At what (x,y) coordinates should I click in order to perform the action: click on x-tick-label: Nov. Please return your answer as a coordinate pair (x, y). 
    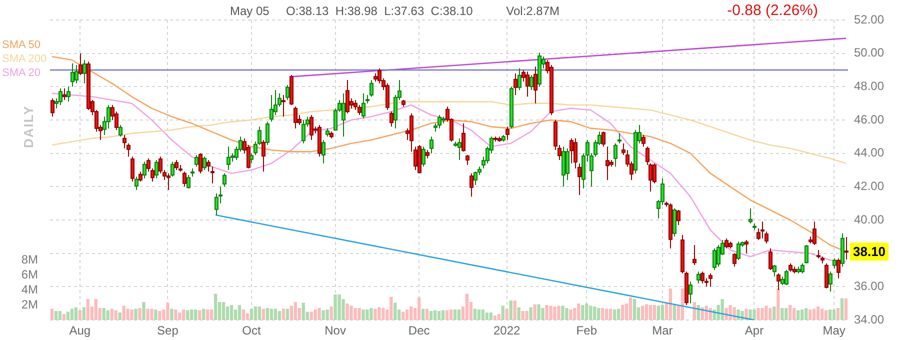
    Looking at the image, I should click on (335, 331).